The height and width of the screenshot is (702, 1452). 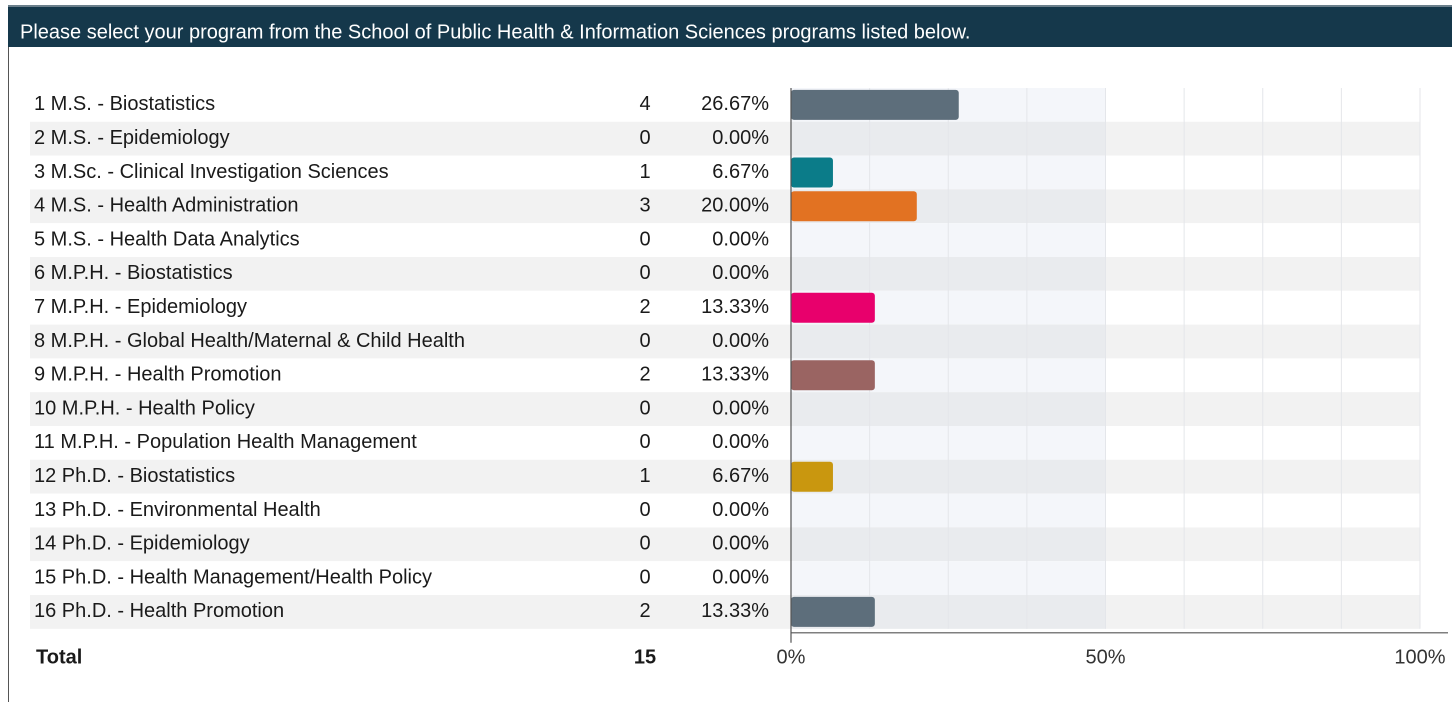 I want to click on program-label: 10 M.P.H. - Health Policy, so click(x=144, y=408).